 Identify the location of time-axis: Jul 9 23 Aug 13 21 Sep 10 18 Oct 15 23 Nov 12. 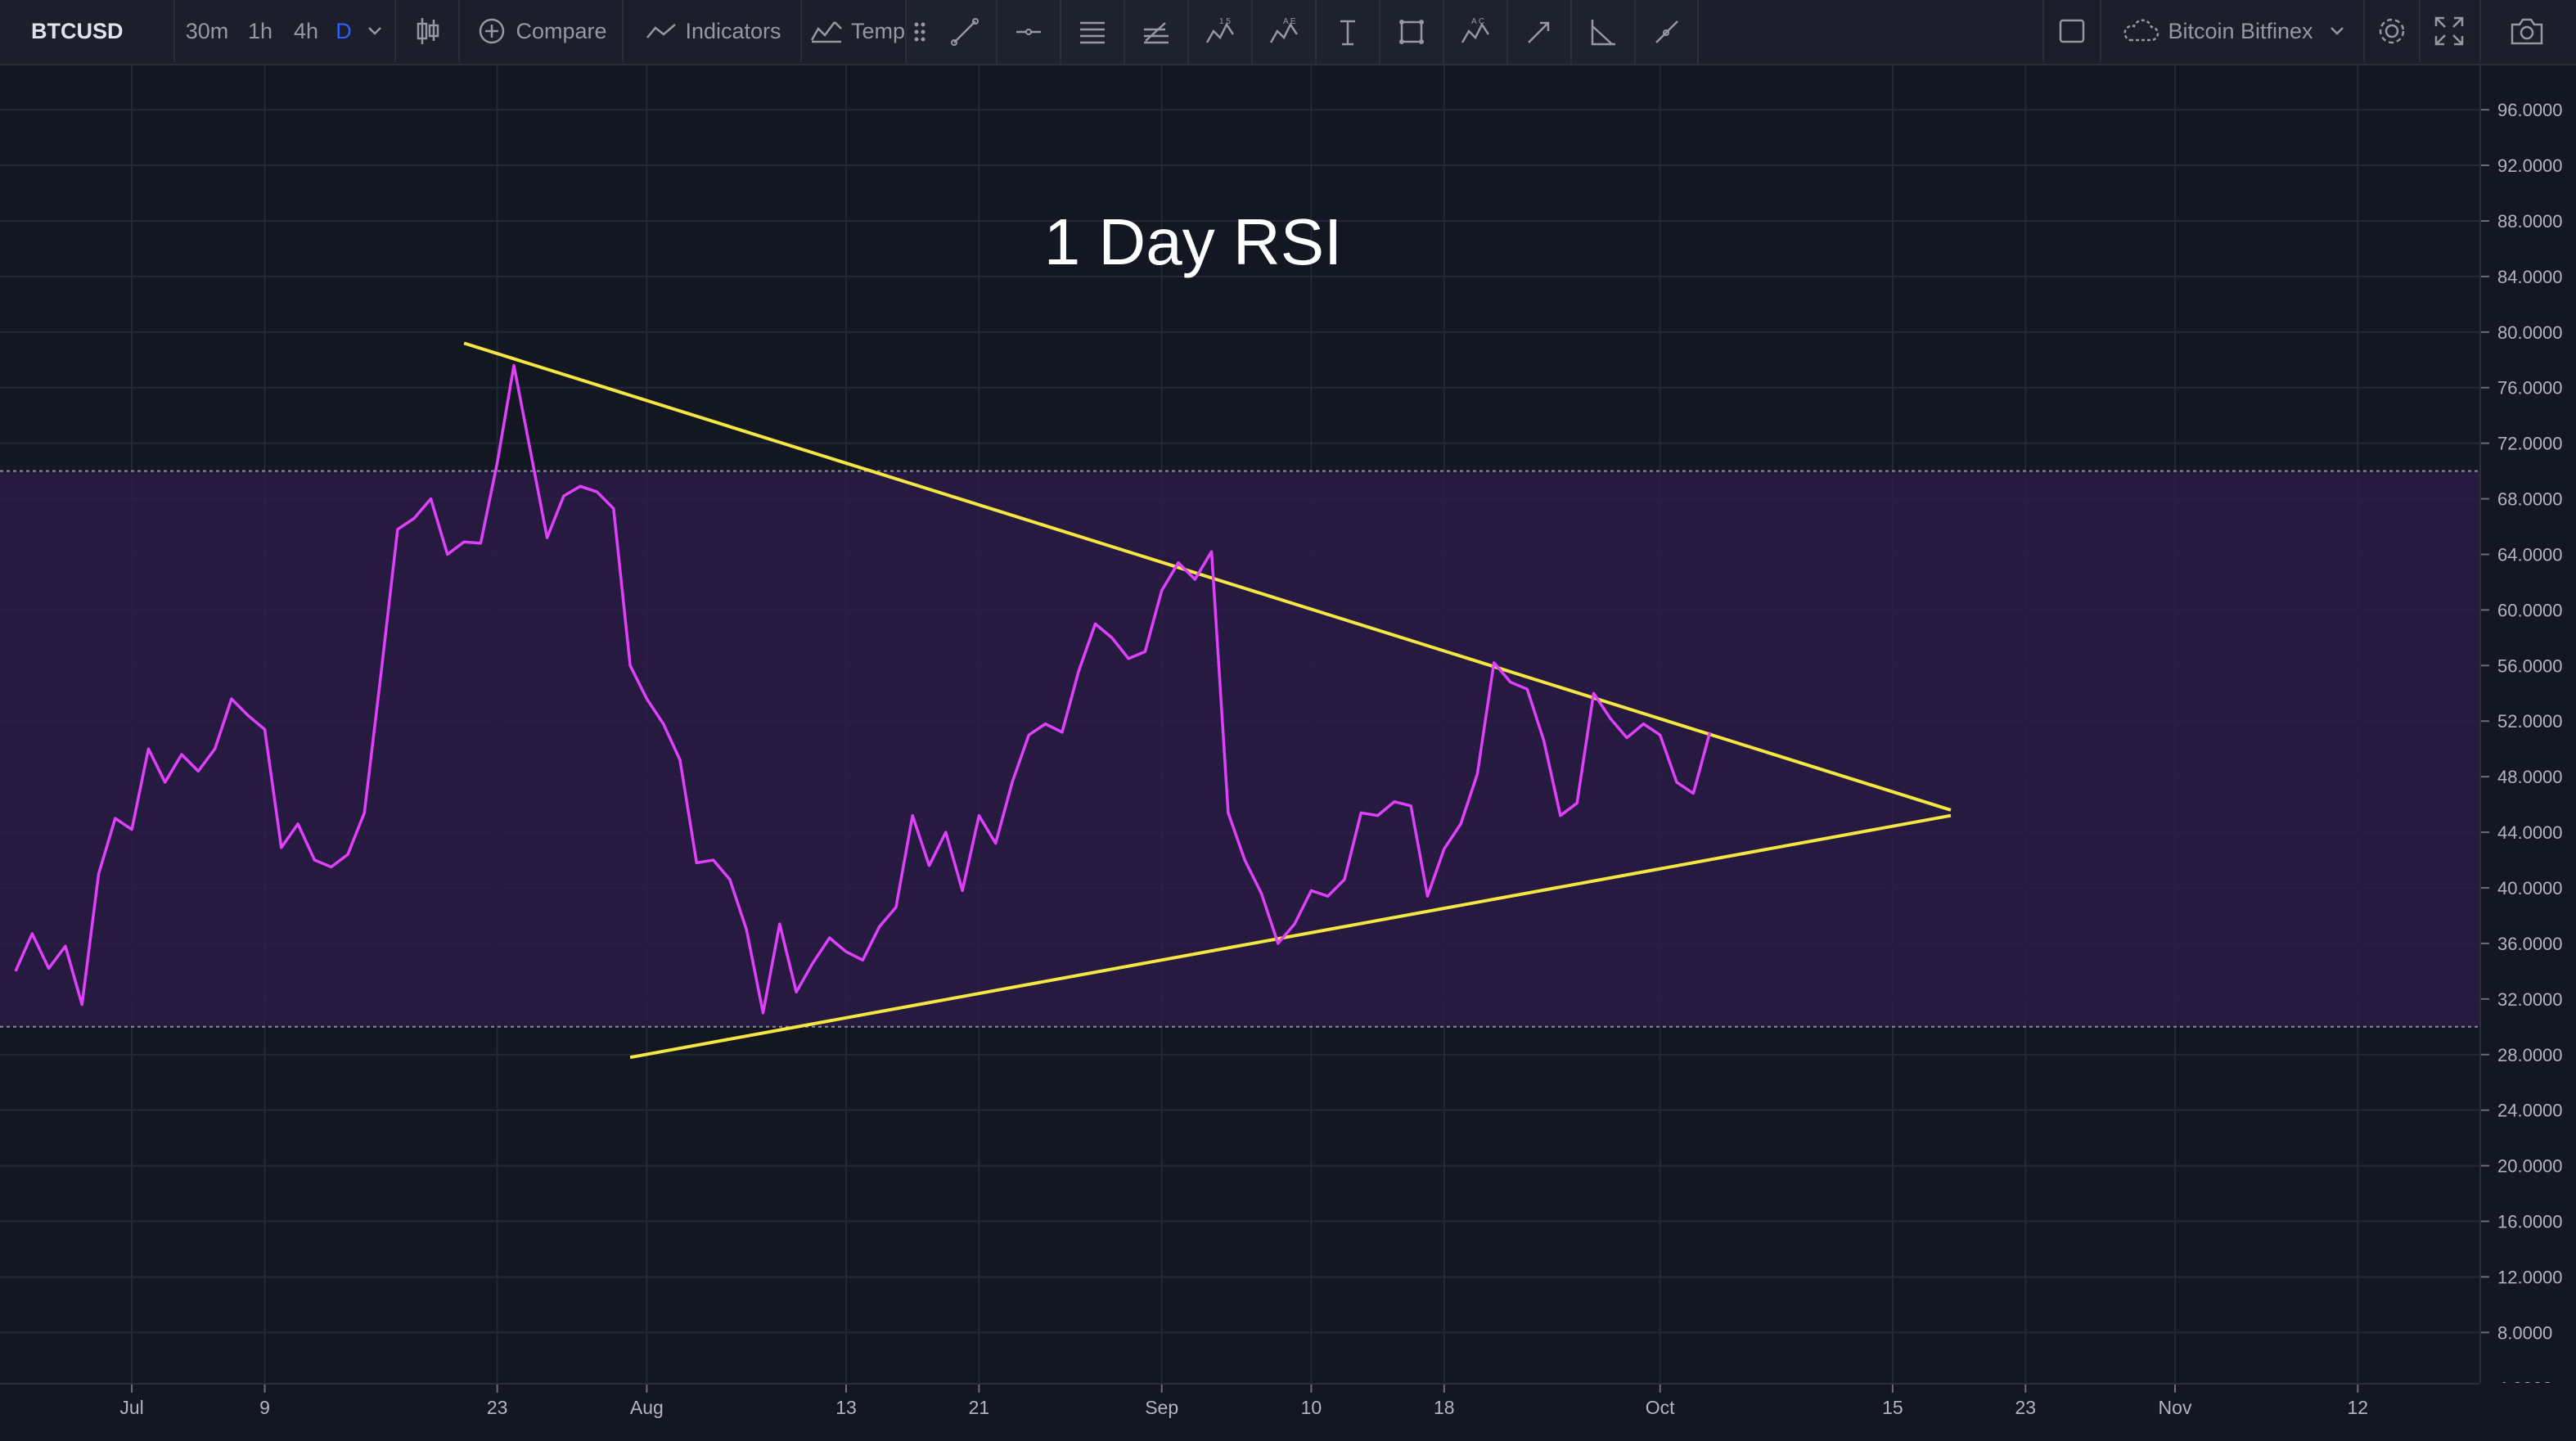
(1239, 1410).